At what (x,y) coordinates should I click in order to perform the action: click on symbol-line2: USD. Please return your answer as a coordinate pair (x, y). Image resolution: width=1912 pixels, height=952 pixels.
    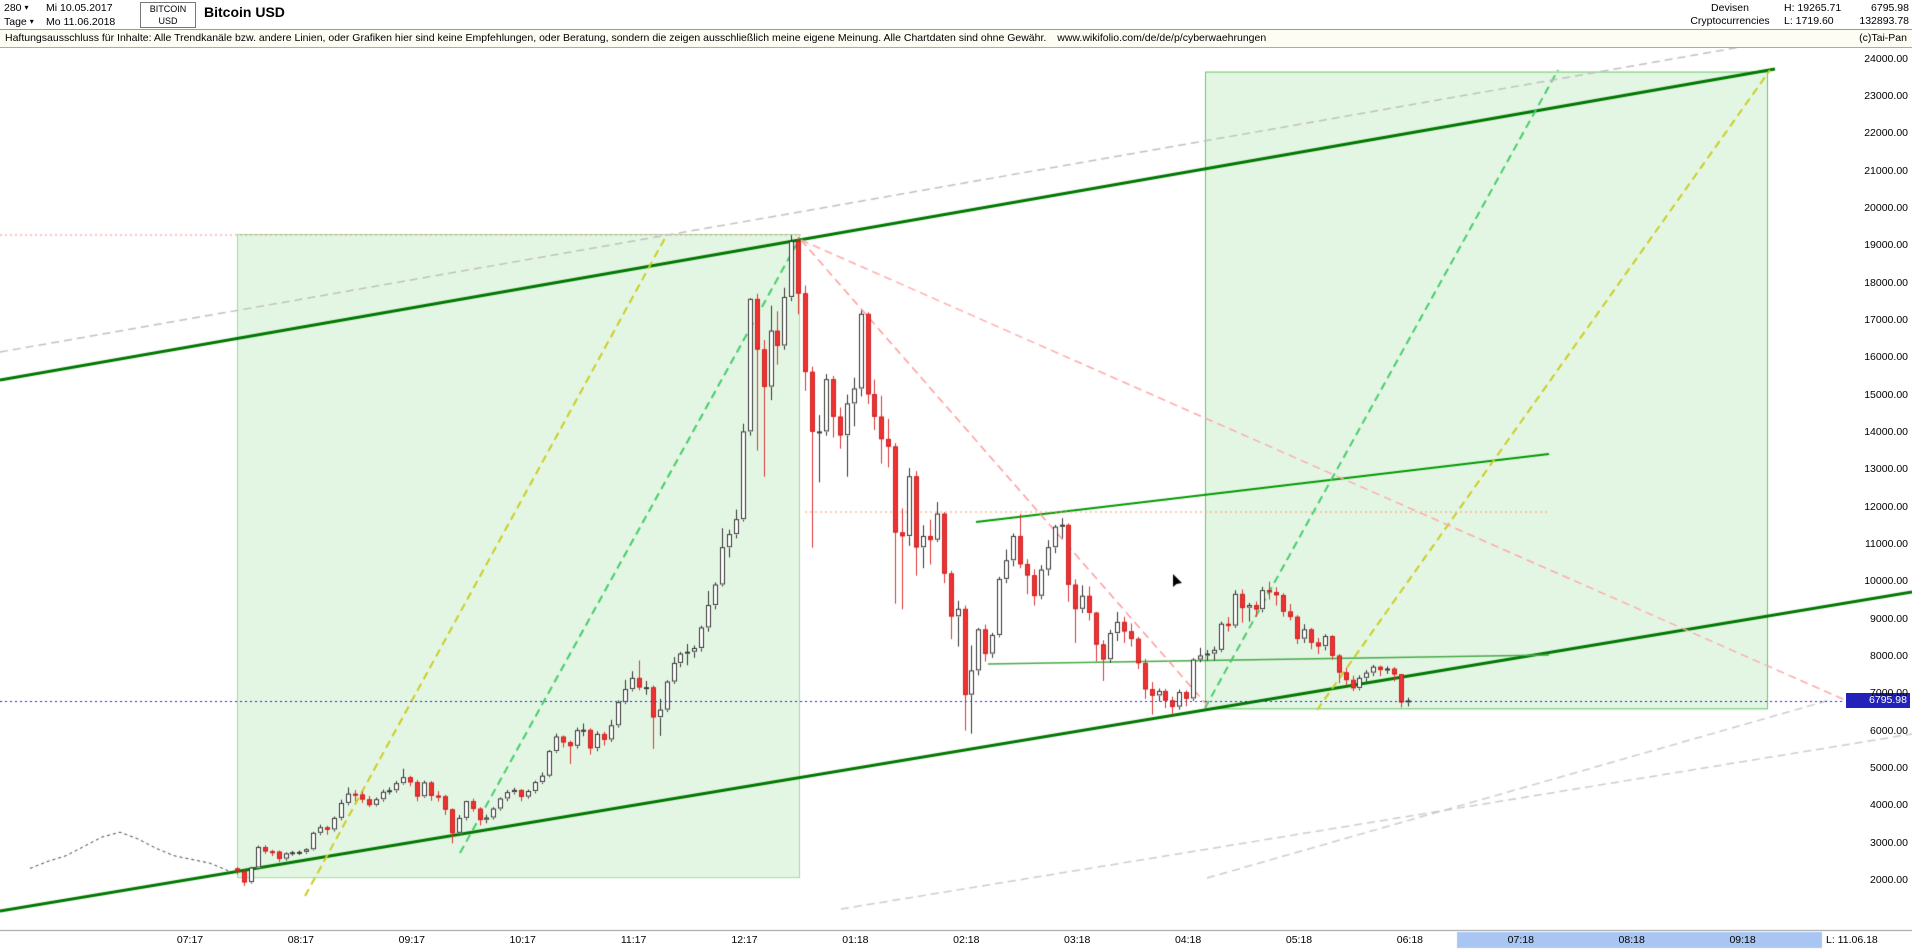
    Looking at the image, I should click on (168, 21).